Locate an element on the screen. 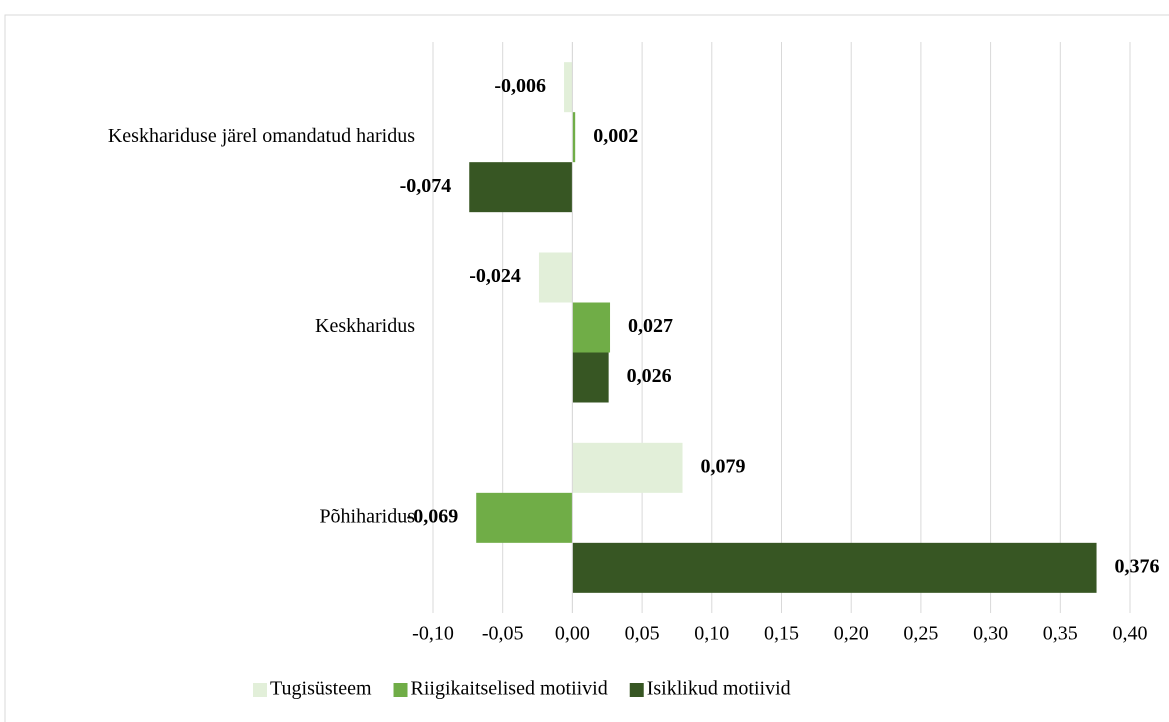  x-tick-label: -0,05 is located at coordinates (503, 634).